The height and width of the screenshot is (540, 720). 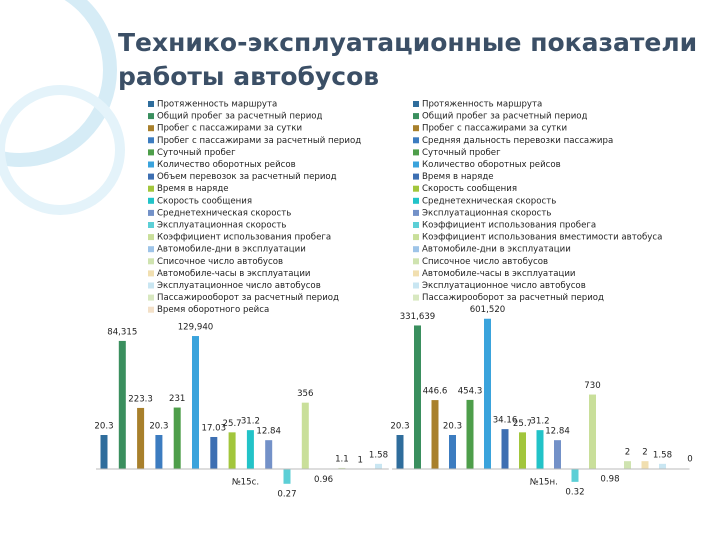 I want to click on data-label: 129,940, so click(x=196, y=328).